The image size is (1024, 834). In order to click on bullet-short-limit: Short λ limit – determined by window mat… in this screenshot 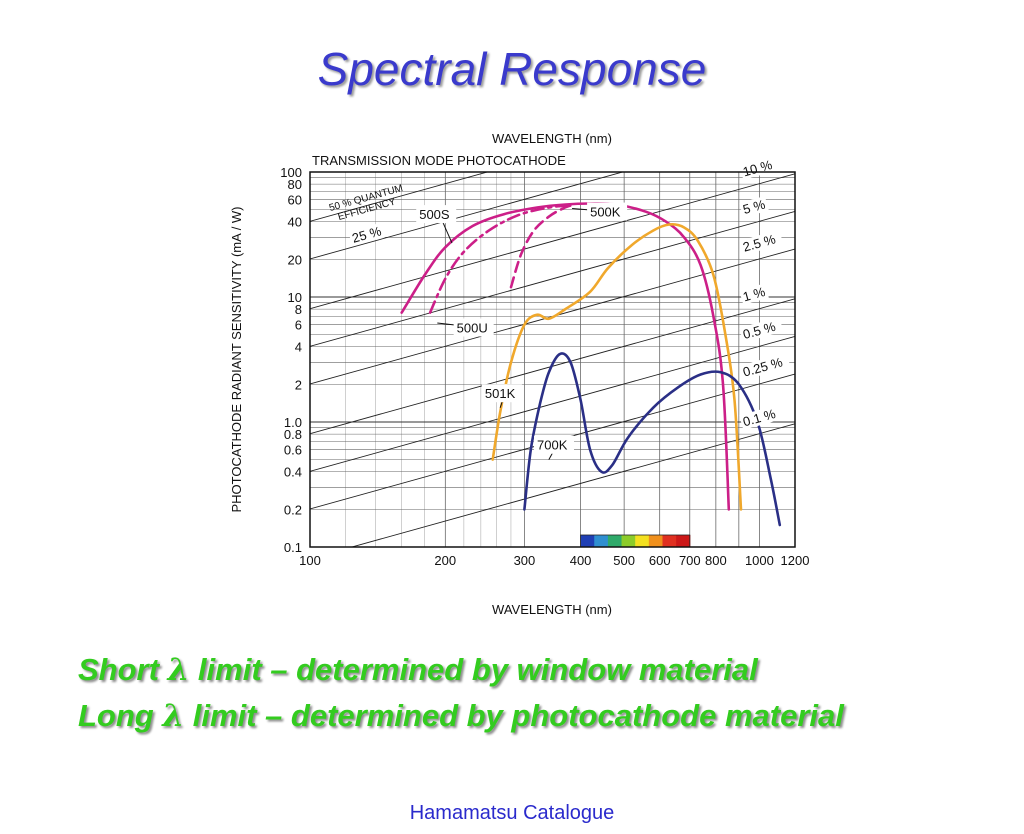, I will do `click(418, 670)`.